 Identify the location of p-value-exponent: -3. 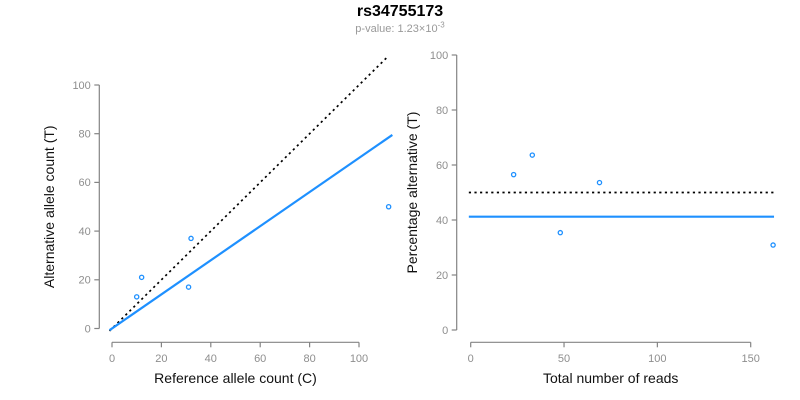
(441, 25).